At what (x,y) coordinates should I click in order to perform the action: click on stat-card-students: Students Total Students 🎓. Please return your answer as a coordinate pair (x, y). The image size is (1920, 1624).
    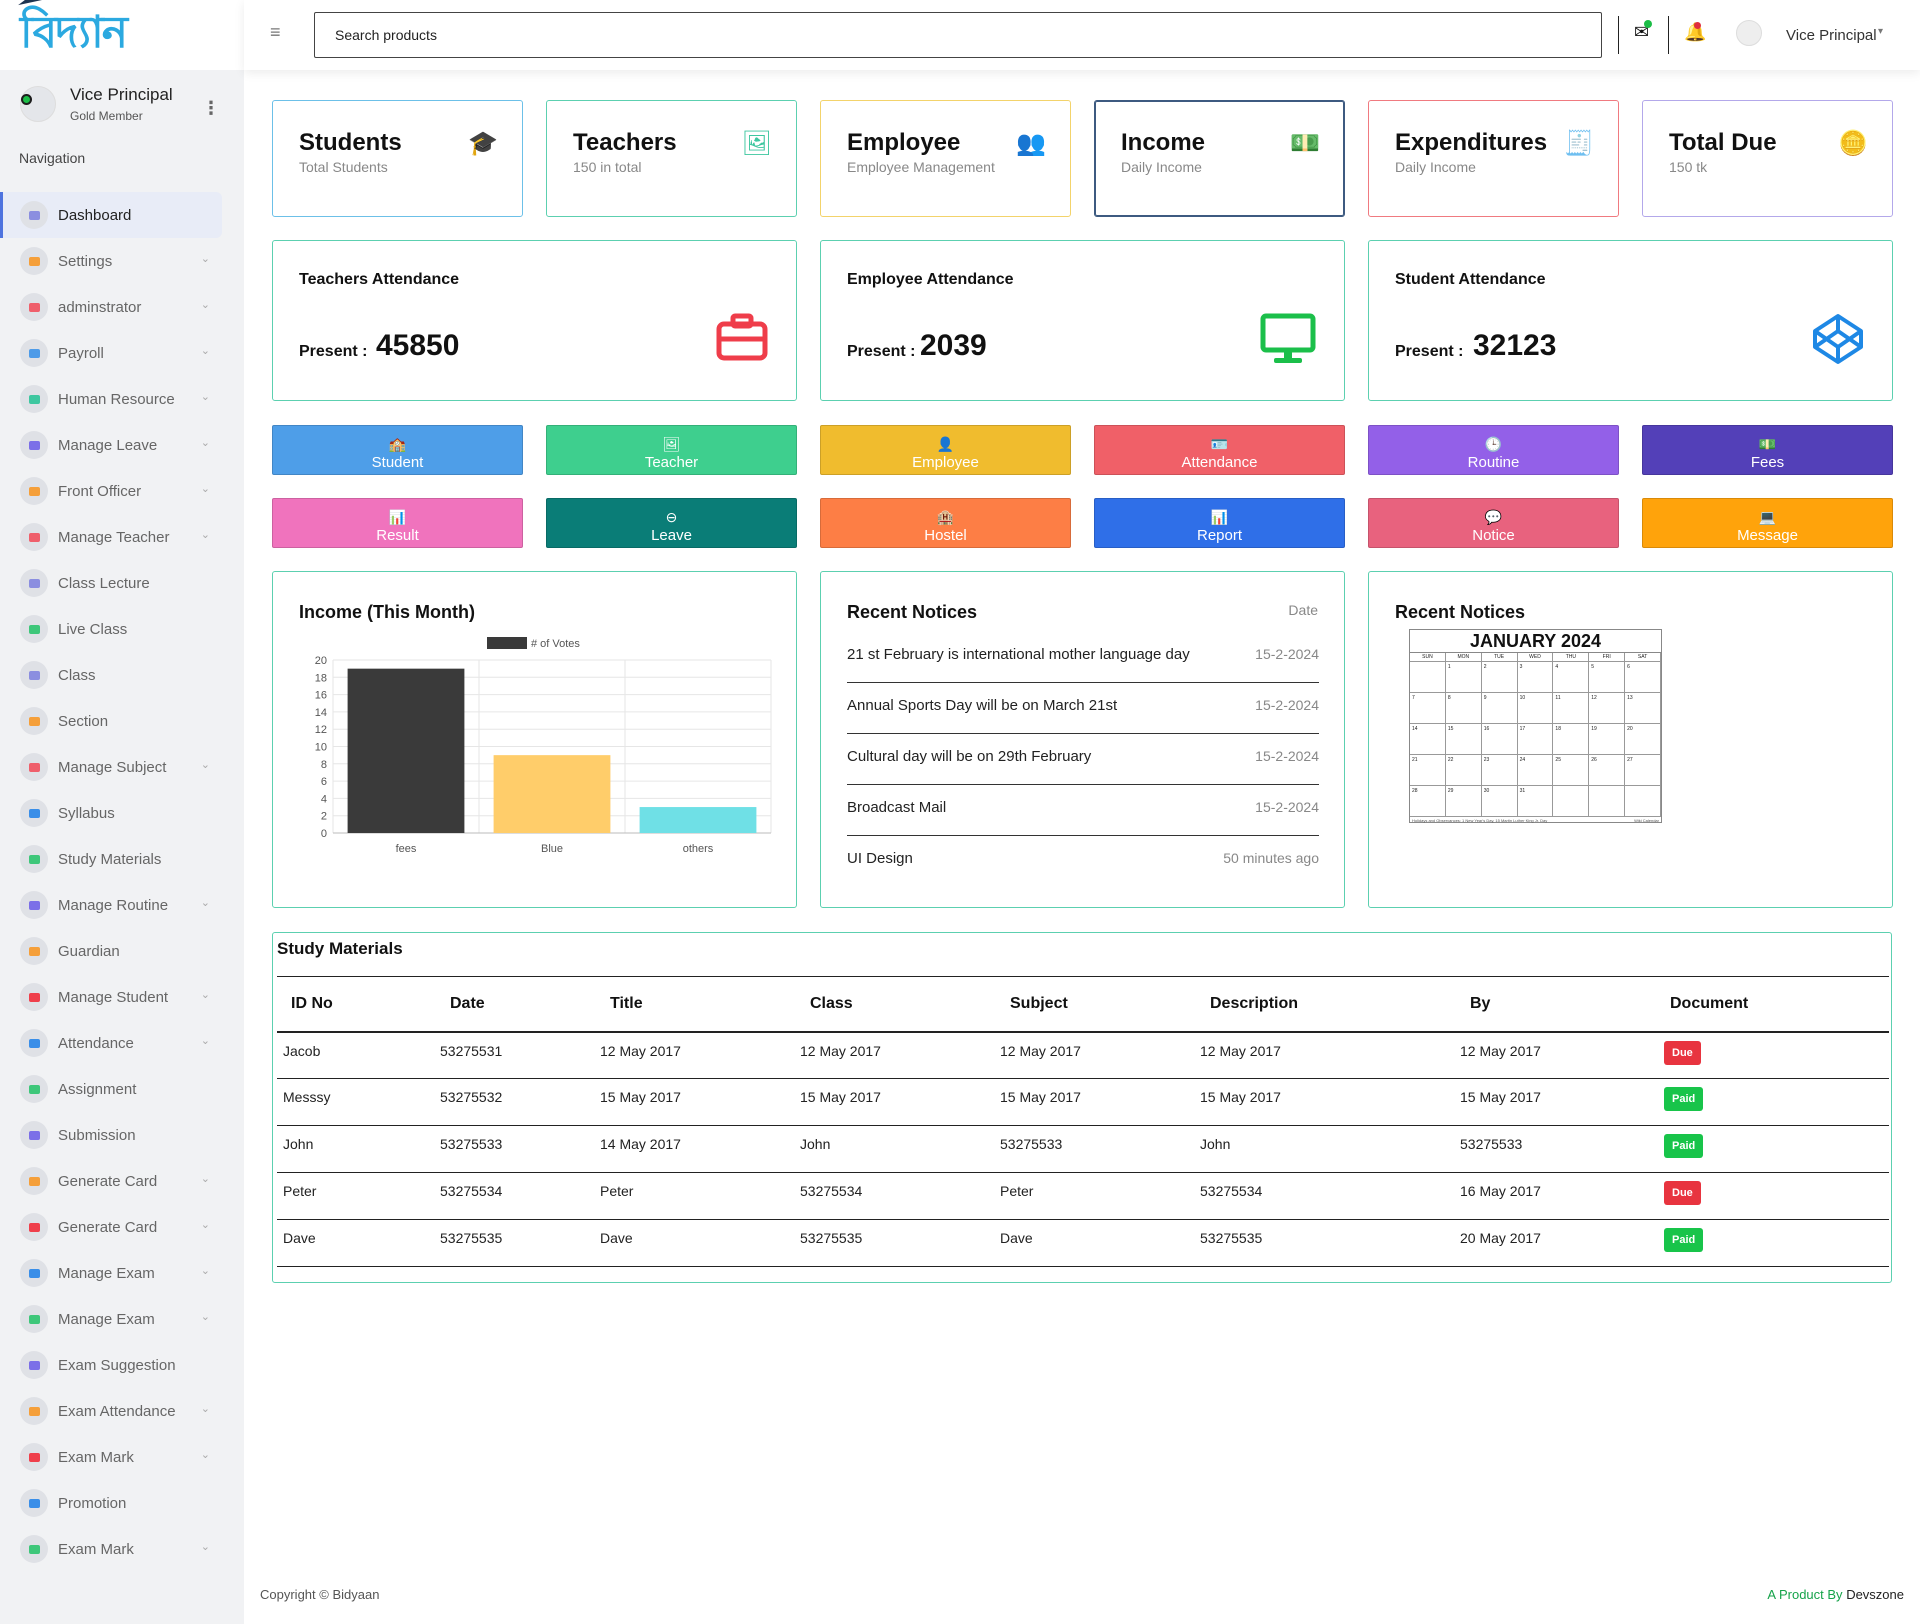
    Looking at the image, I should click on (397, 158).